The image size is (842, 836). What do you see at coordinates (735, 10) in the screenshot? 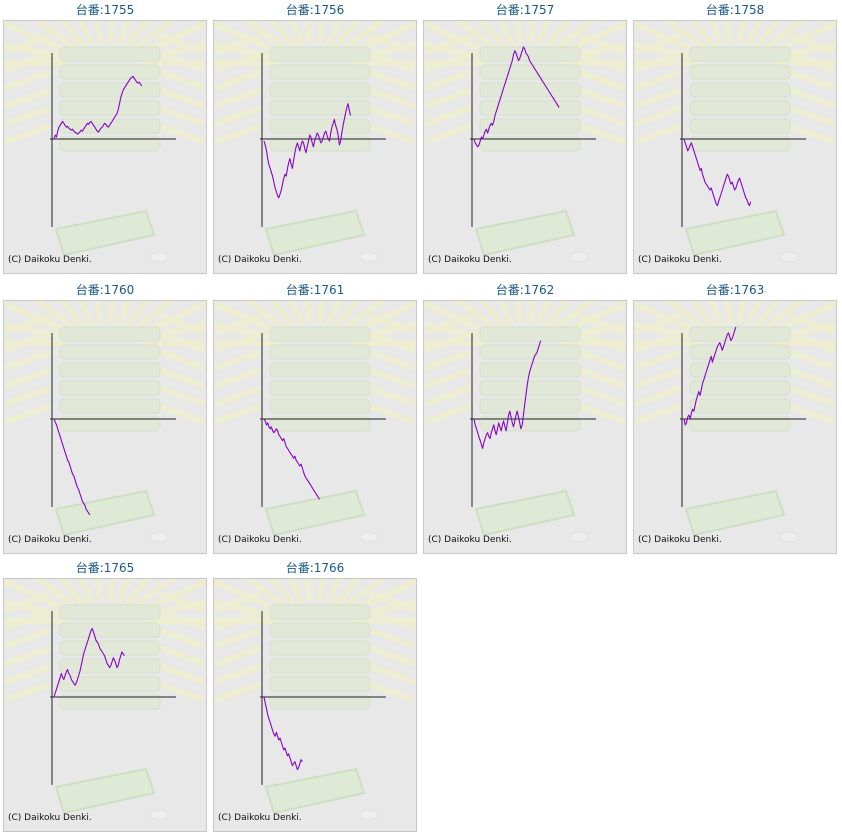
I see `chart-title-link: 台番:1758` at bounding box center [735, 10].